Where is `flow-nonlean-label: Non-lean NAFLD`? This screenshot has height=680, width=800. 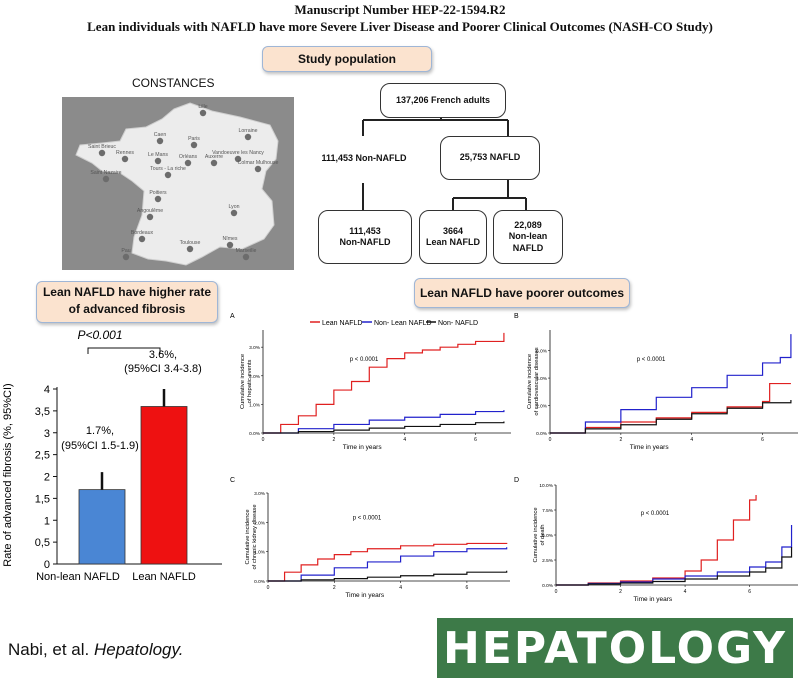 flow-nonlean-label: Non-lean NAFLD is located at coordinates (528, 242).